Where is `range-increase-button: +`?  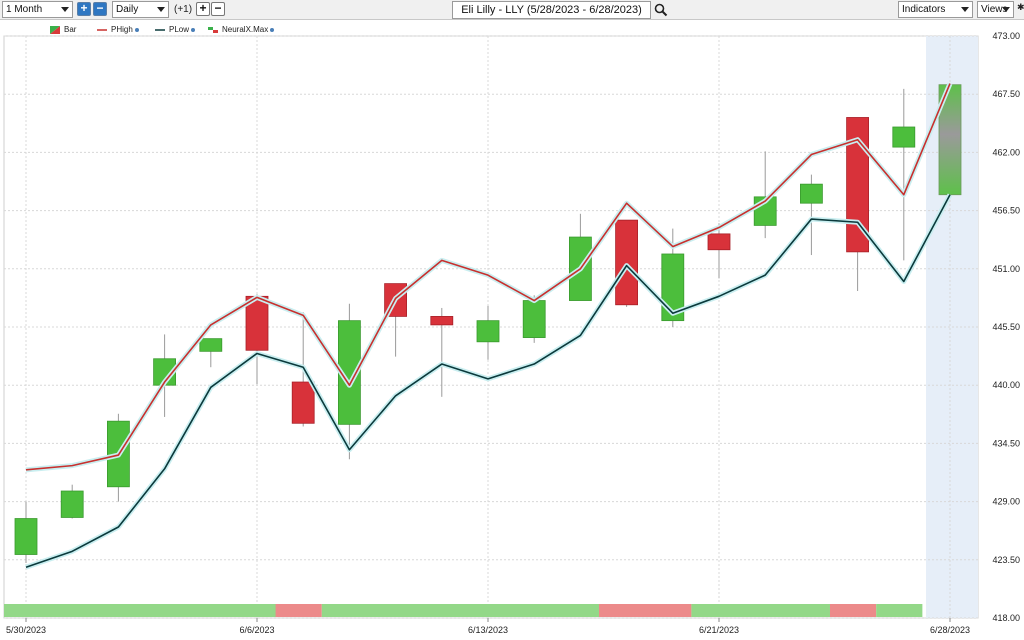
range-increase-button: + is located at coordinates (84, 9).